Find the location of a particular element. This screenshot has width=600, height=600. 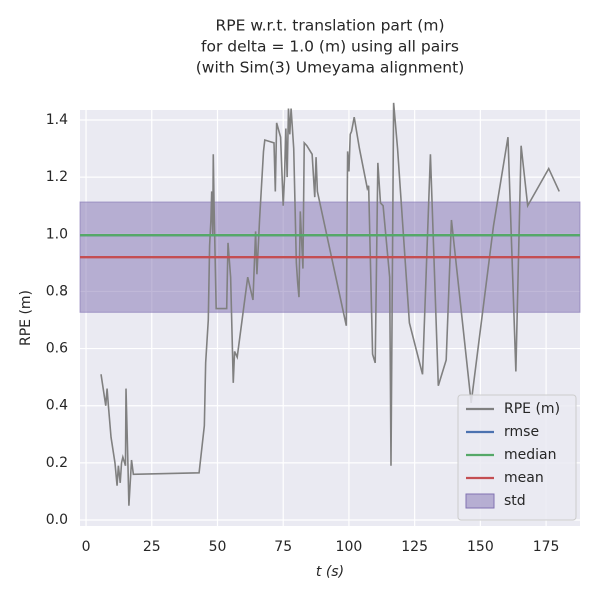

legend: RPE (m) rmse median mean std is located at coordinates (517, 457).